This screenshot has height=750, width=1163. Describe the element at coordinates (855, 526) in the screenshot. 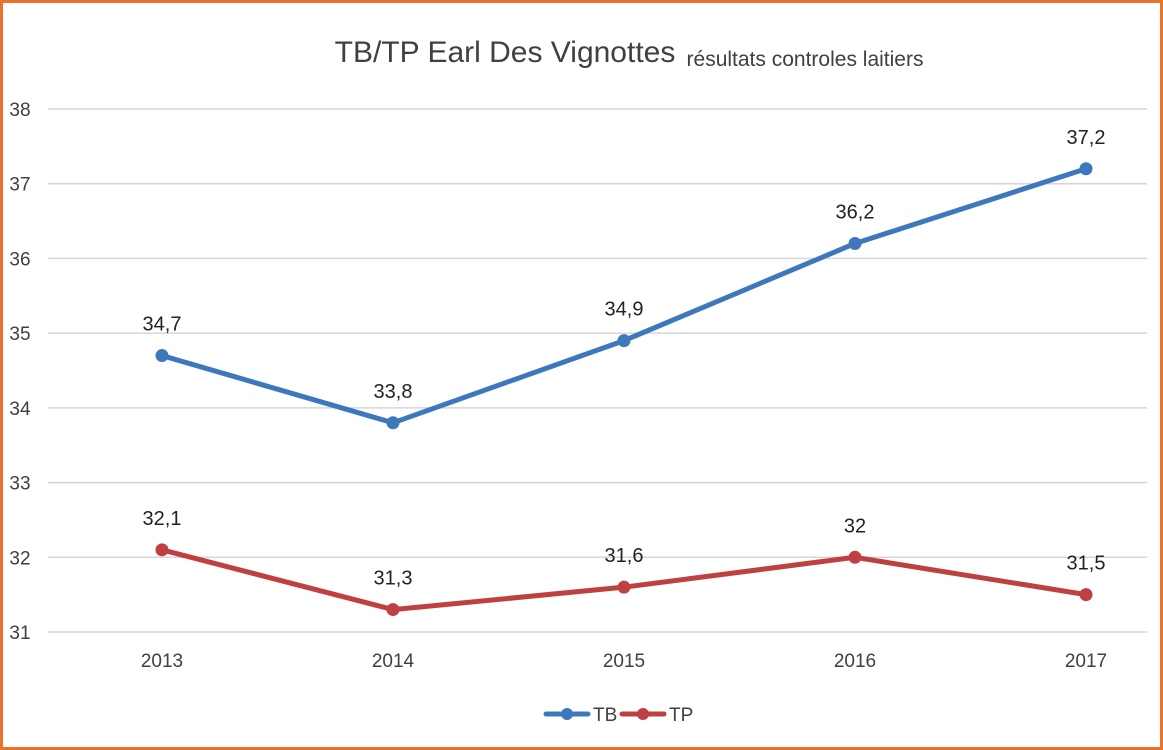

I see `data-label: 32` at that location.